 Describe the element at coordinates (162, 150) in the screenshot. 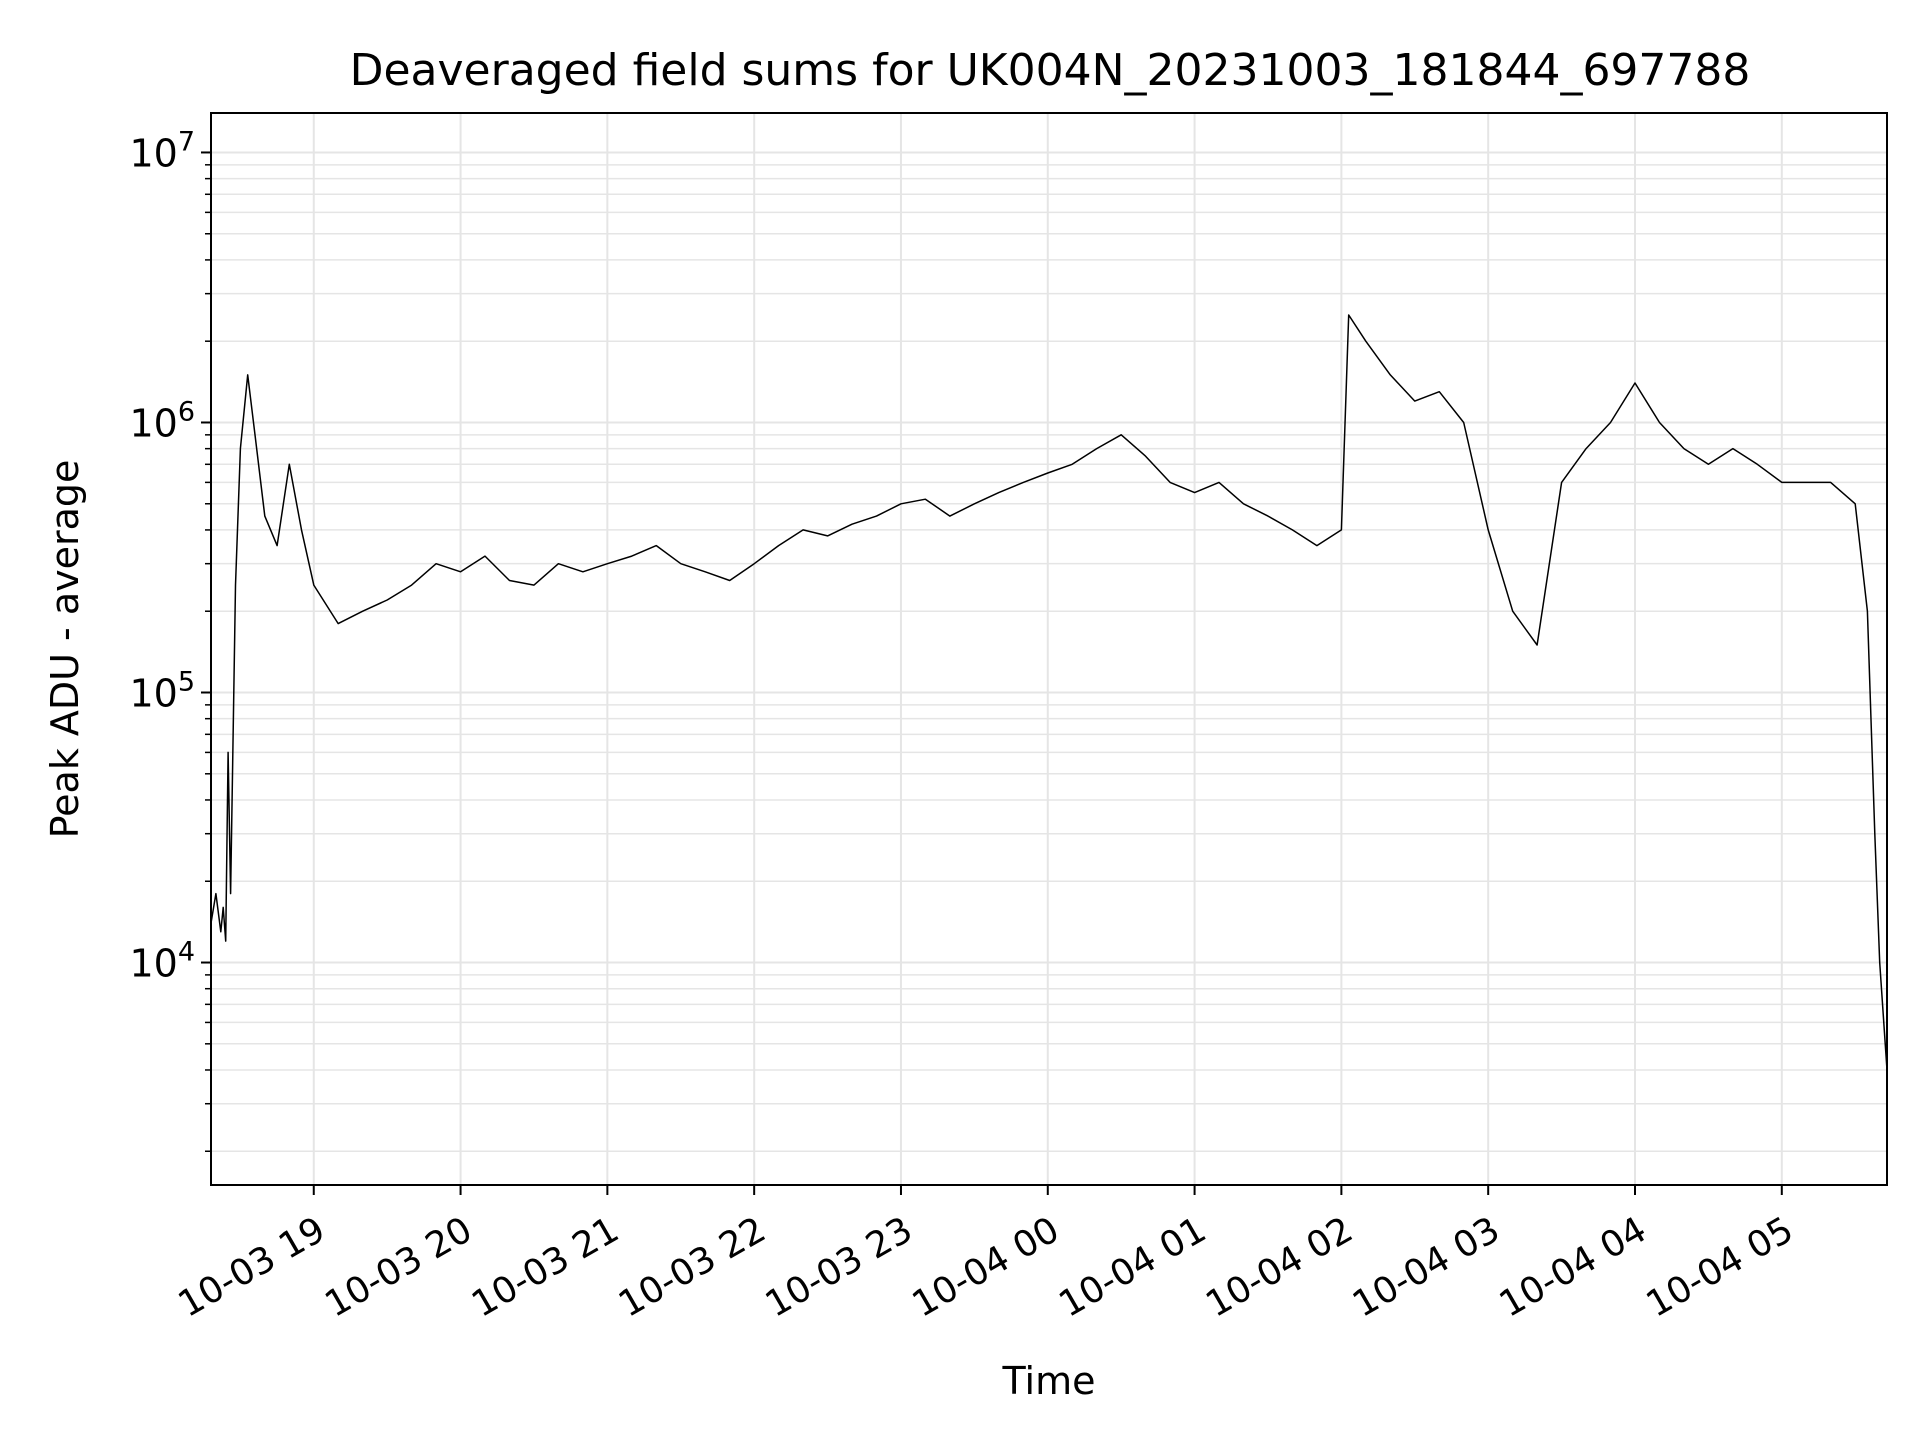

I see `y-tick-label: 107` at that location.